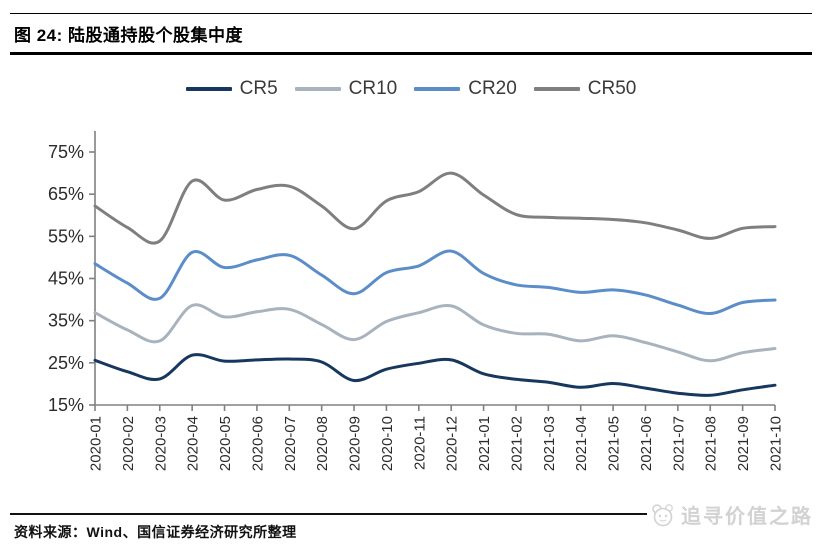 This screenshot has width=822, height=554. I want to click on legend-swatch-cr50, so click(556, 89).